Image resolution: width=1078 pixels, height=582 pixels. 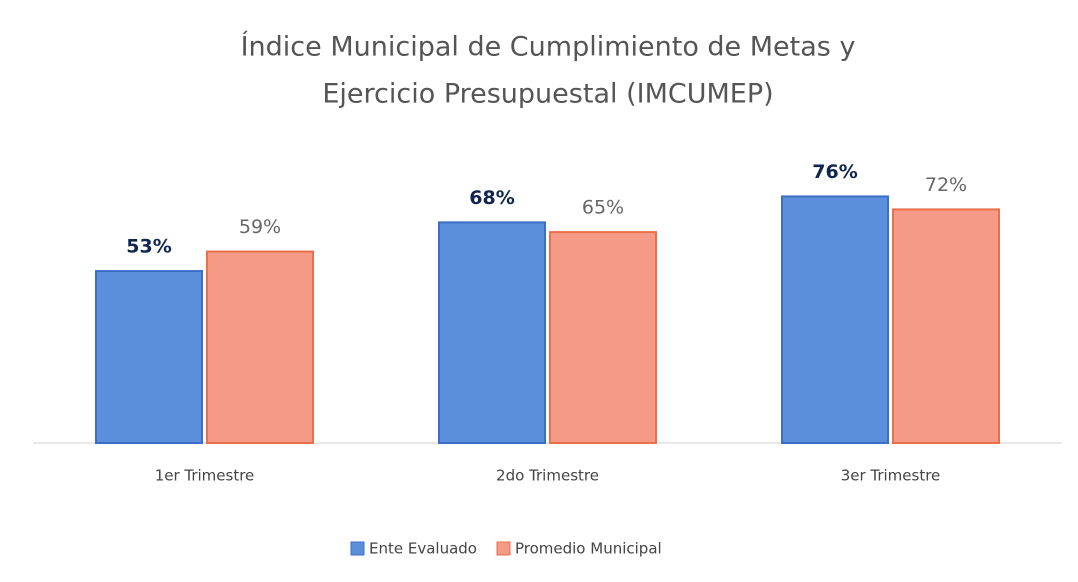 I want to click on data-label: 68%, so click(x=491, y=198).